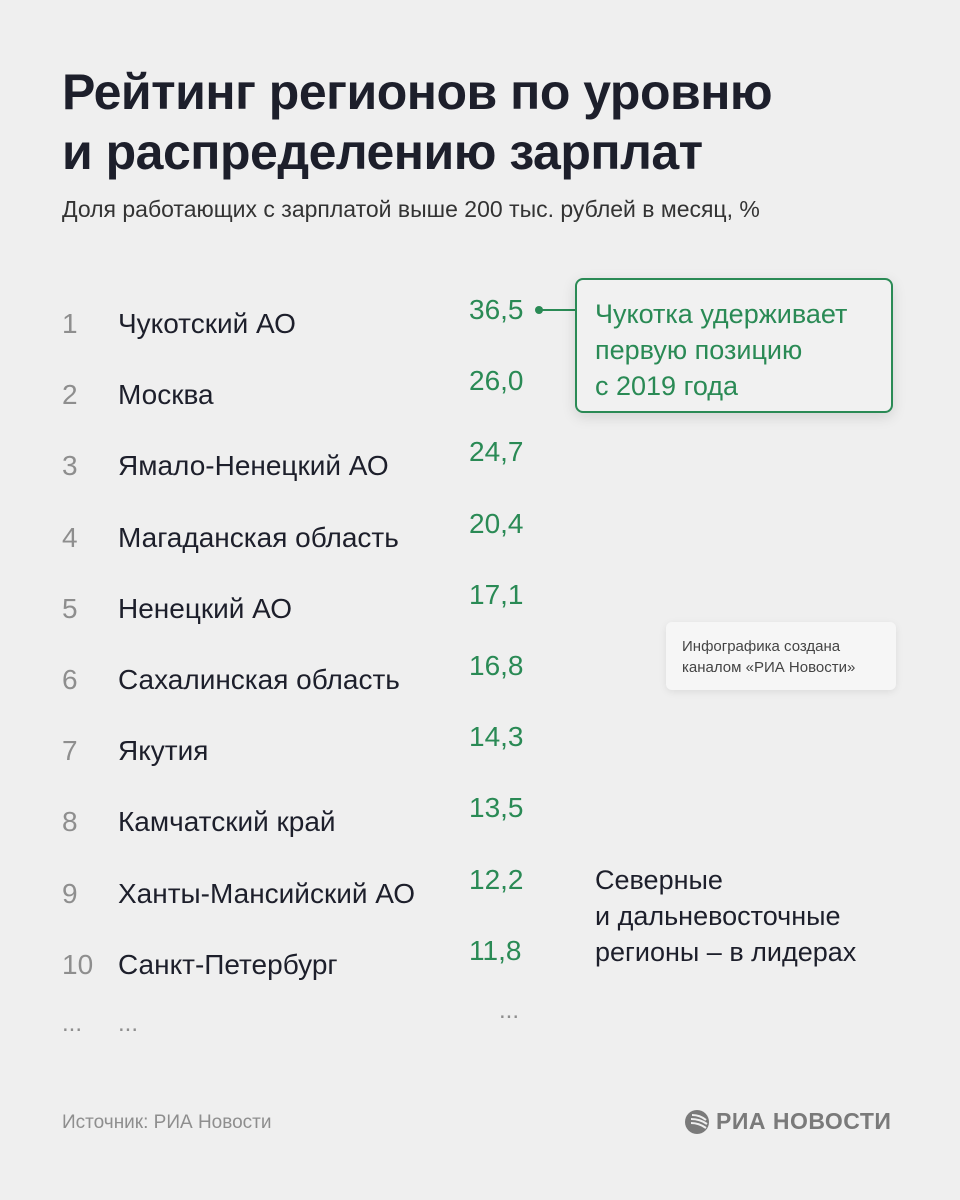  I want to click on note-line: регионы – в лидерах, so click(726, 952).